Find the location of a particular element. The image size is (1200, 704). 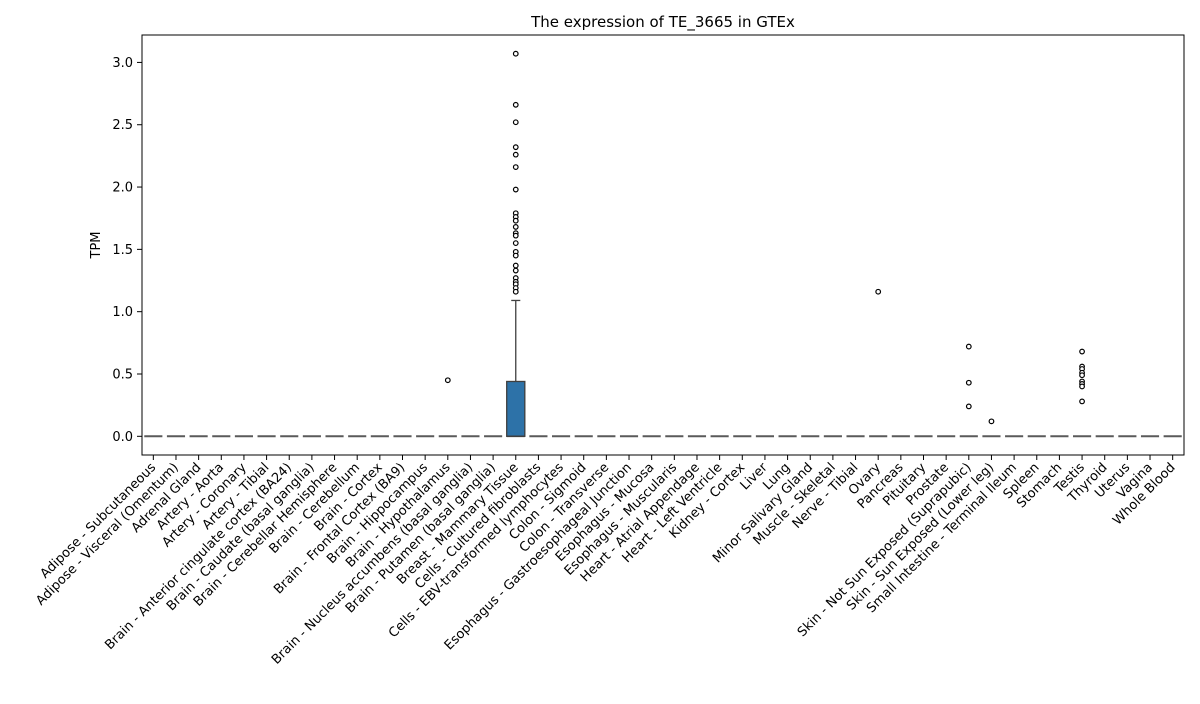

y-tick-label: 2.5 is located at coordinates (122, 125).